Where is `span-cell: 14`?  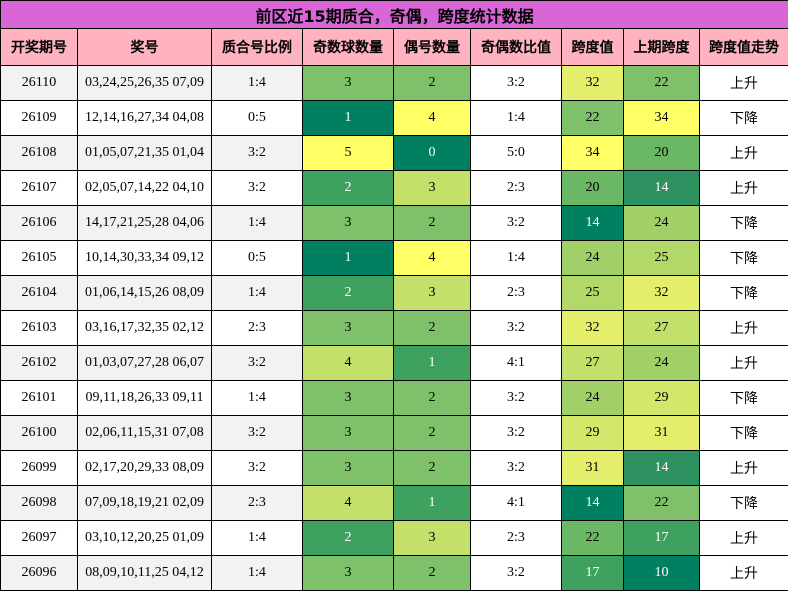 span-cell: 14 is located at coordinates (593, 503).